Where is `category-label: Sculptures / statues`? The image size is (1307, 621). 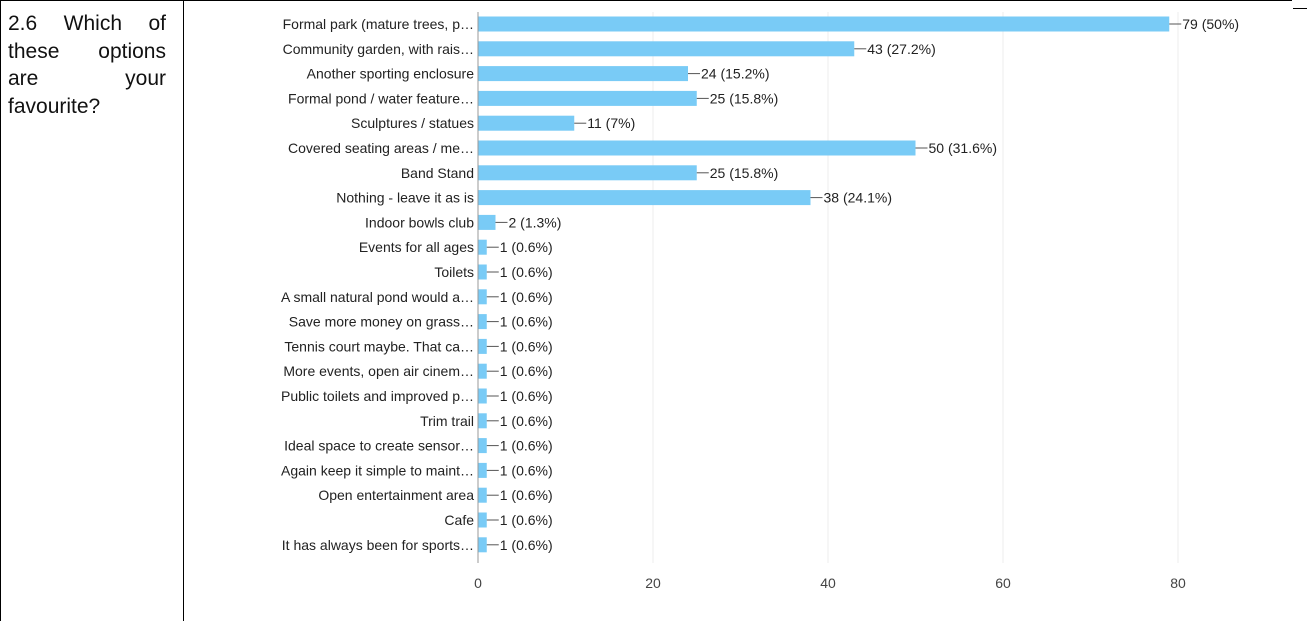 category-label: Sculptures / statues is located at coordinates (412, 123).